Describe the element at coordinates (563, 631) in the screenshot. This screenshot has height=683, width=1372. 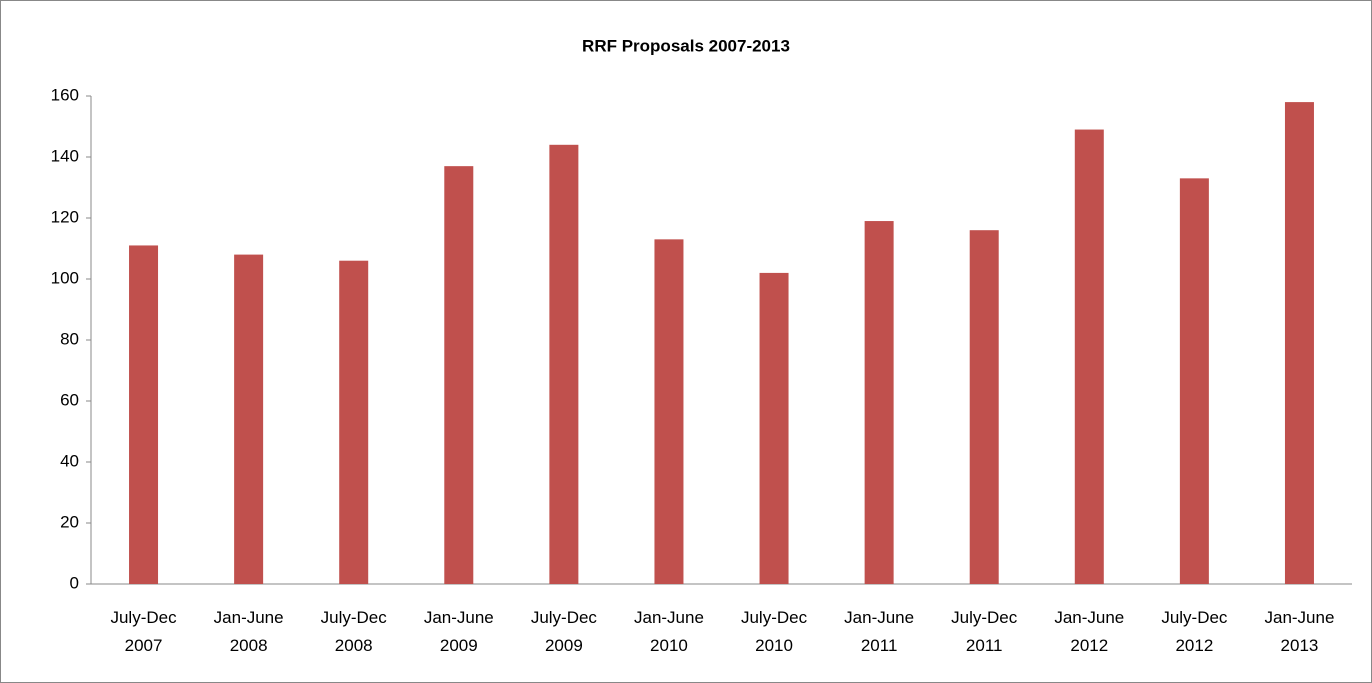
I see `x-tick-label: July-Dec 2009` at that location.